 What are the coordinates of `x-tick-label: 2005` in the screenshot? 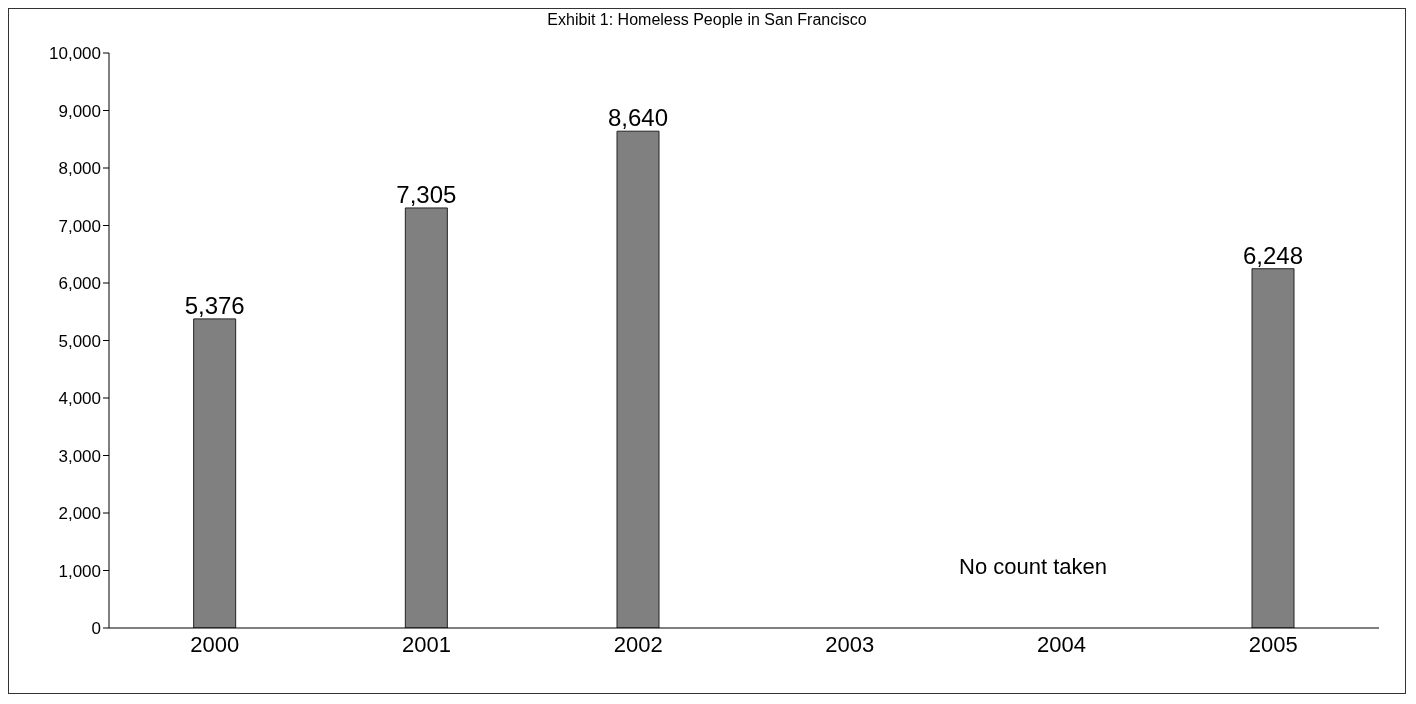 It's located at (1273, 644).